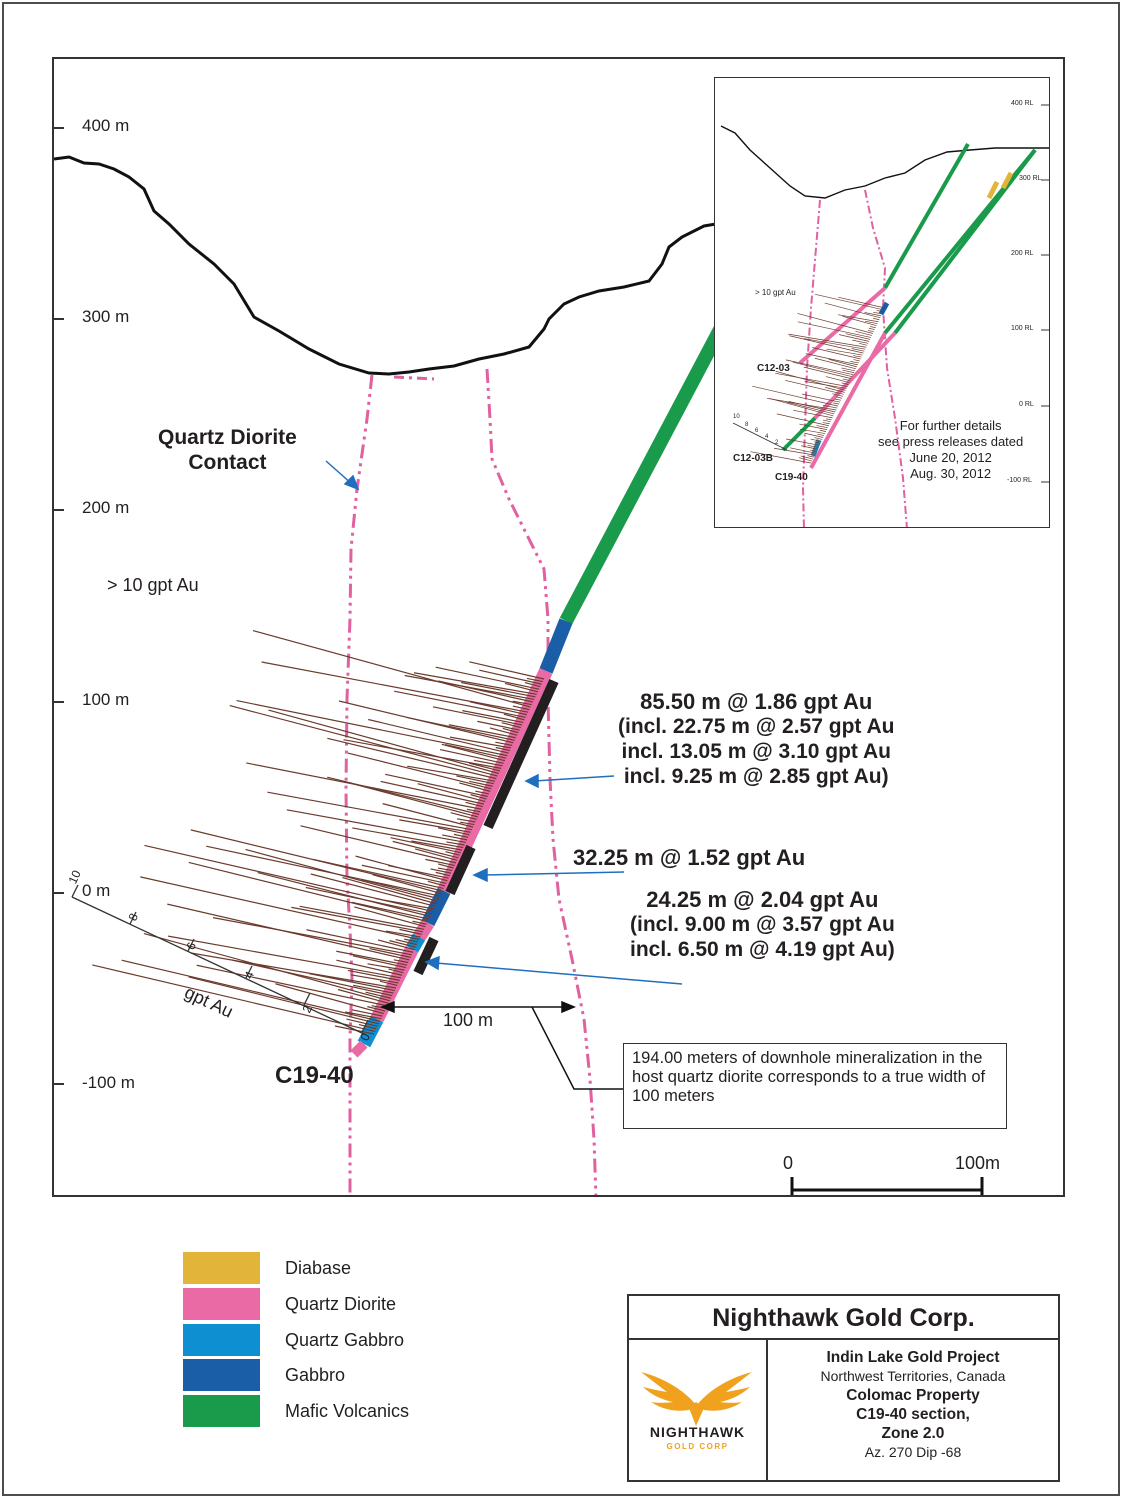  I want to click on inset-grade-tick-8: 8, so click(747, 425).